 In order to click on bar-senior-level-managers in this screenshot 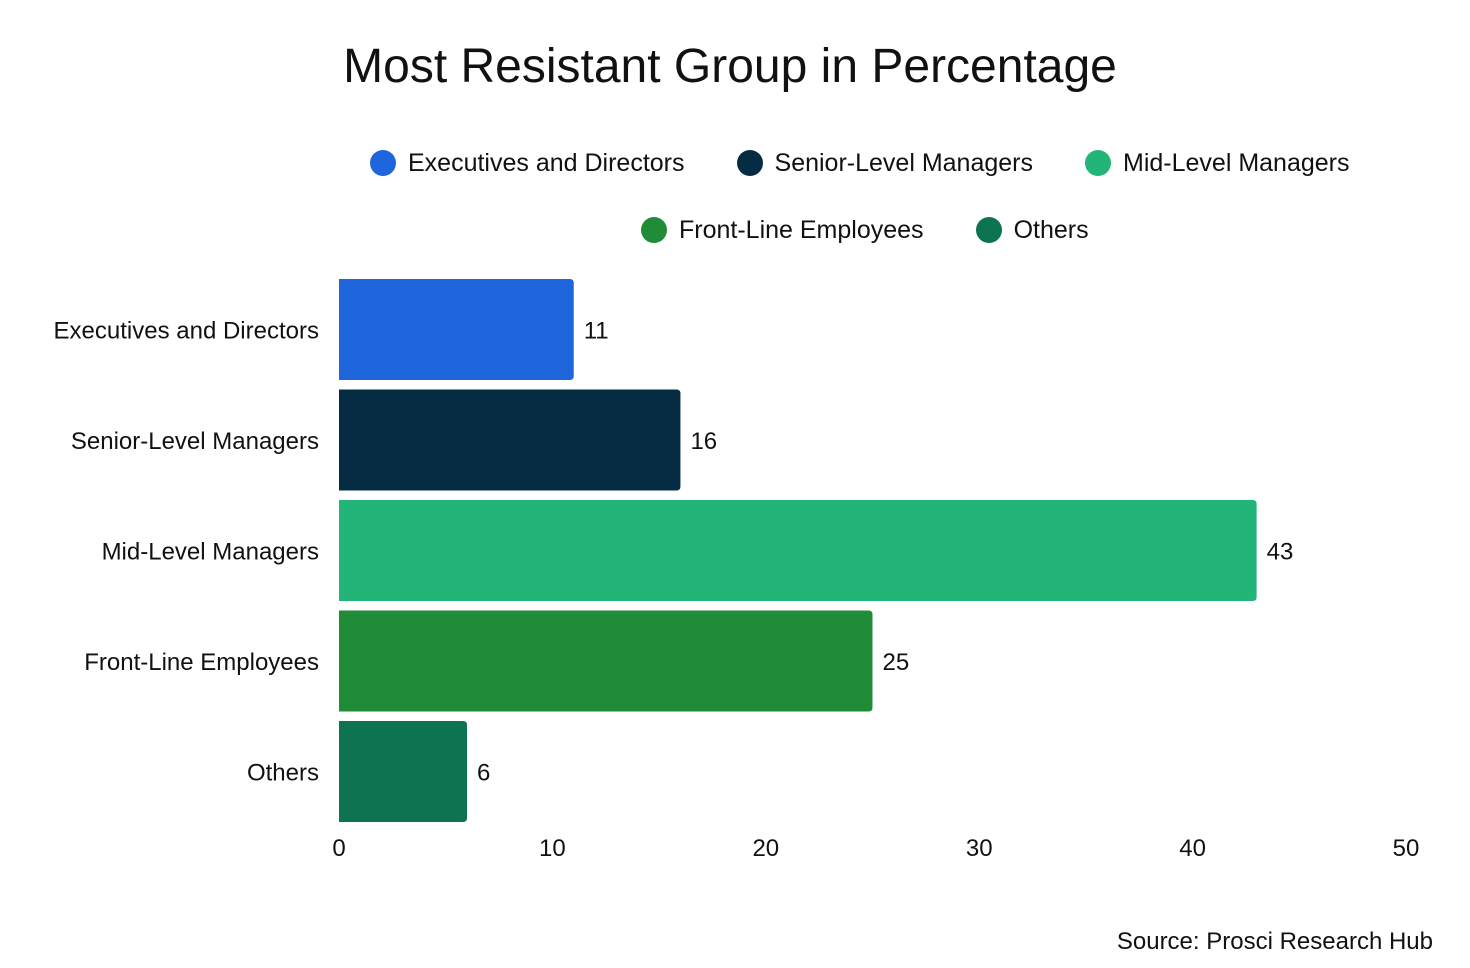, I will do `click(510, 440)`.